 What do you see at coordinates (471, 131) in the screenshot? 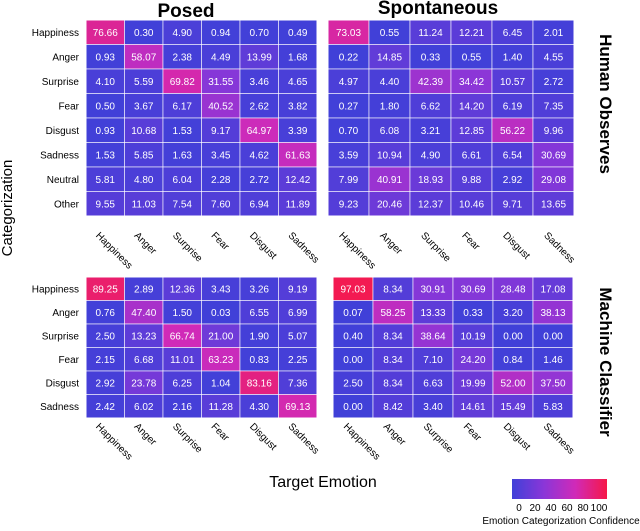
I see `cell-value-label: 12.85` at bounding box center [471, 131].